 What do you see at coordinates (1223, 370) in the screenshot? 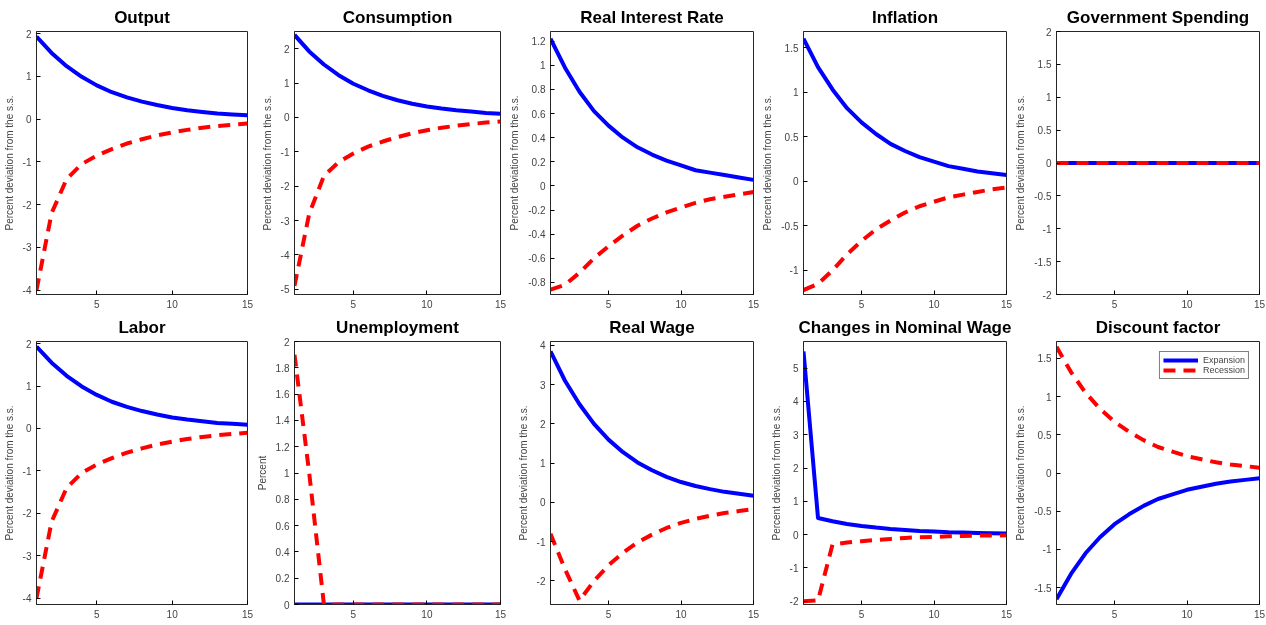
I see `legend-label: Recession` at bounding box center [1223, 370].